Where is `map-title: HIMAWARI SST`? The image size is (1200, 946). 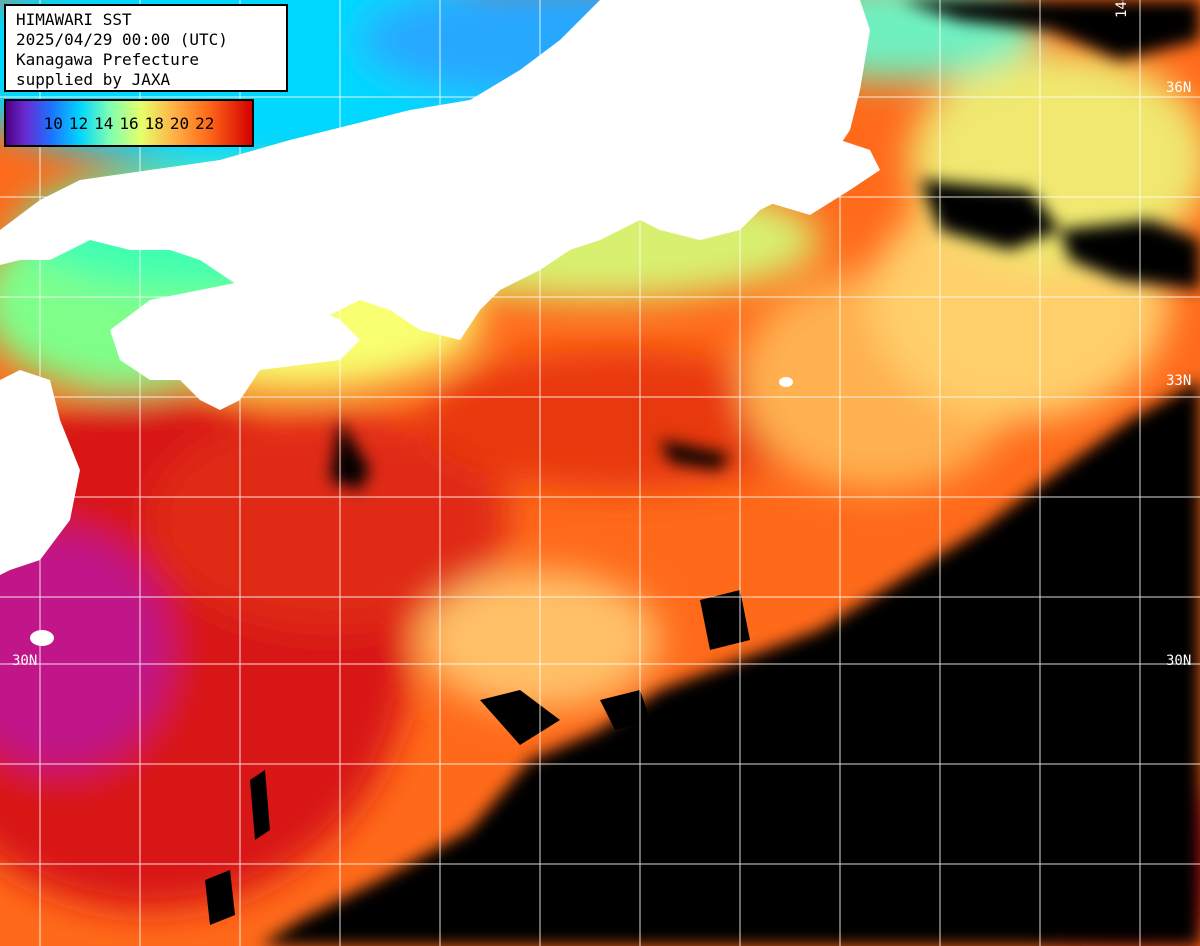
map-title: HIMAWARI SST is located at coordinates (74, 19).